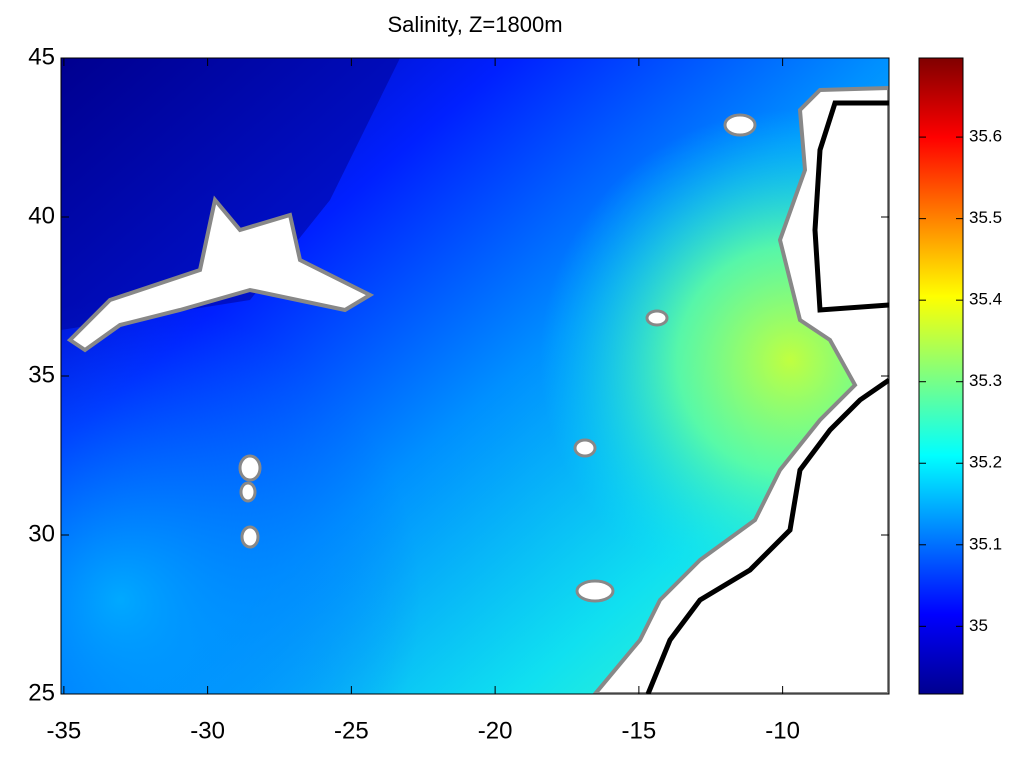 This screenshot has height=765, width=1030. I want to click on colorbar-tick-label: 35.5, so click(985, 217).